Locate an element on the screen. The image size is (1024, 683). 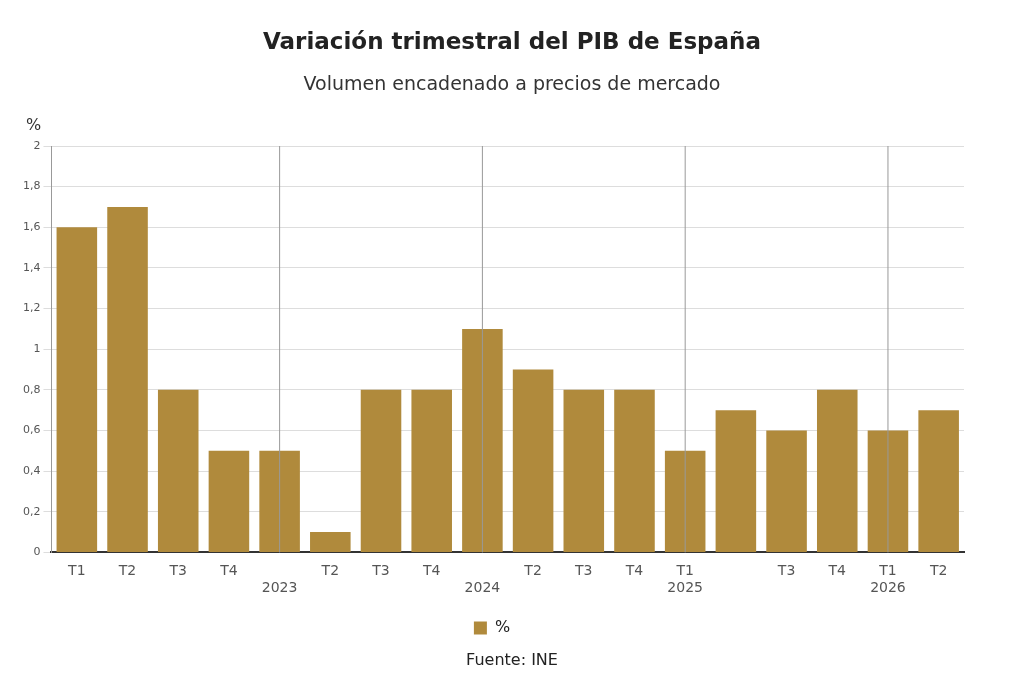
y-tick-label: 1 is located at coordinates (37, 349).